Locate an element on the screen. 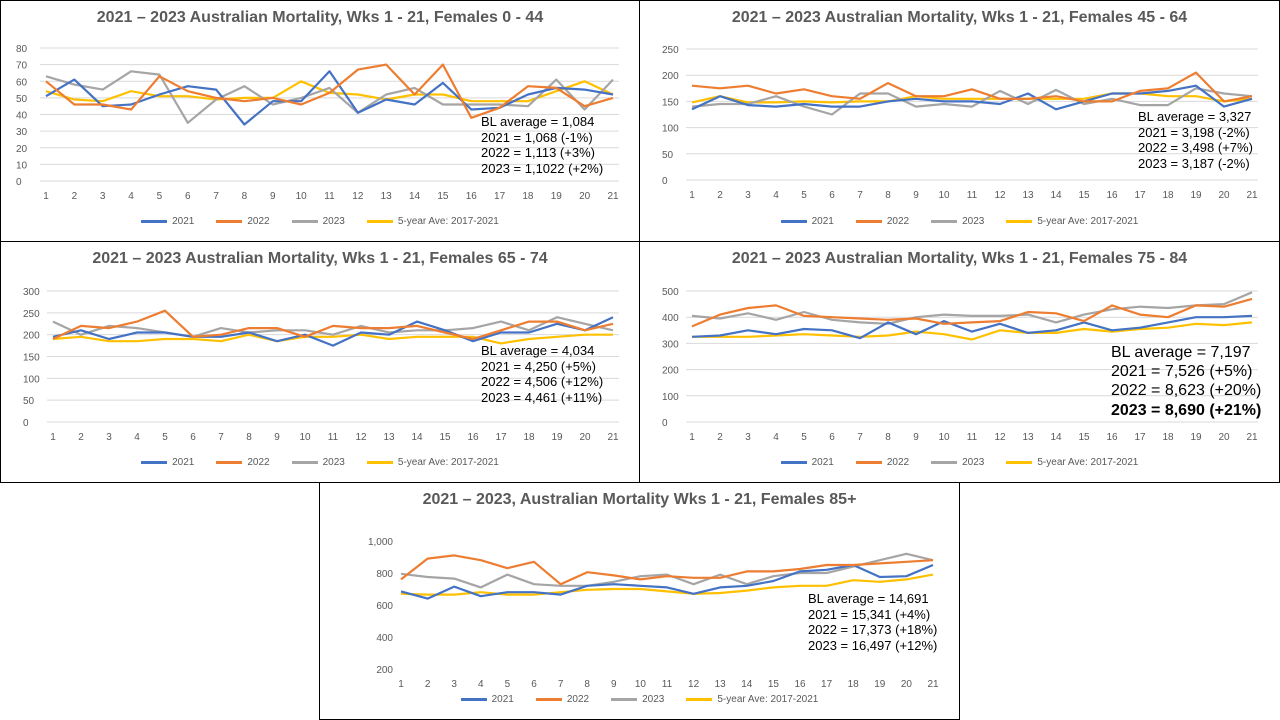 This screenshot has width=1280, height=720. annotation-line: 2022 = 17,373 (+18%) is located at coordinates (873, 630).